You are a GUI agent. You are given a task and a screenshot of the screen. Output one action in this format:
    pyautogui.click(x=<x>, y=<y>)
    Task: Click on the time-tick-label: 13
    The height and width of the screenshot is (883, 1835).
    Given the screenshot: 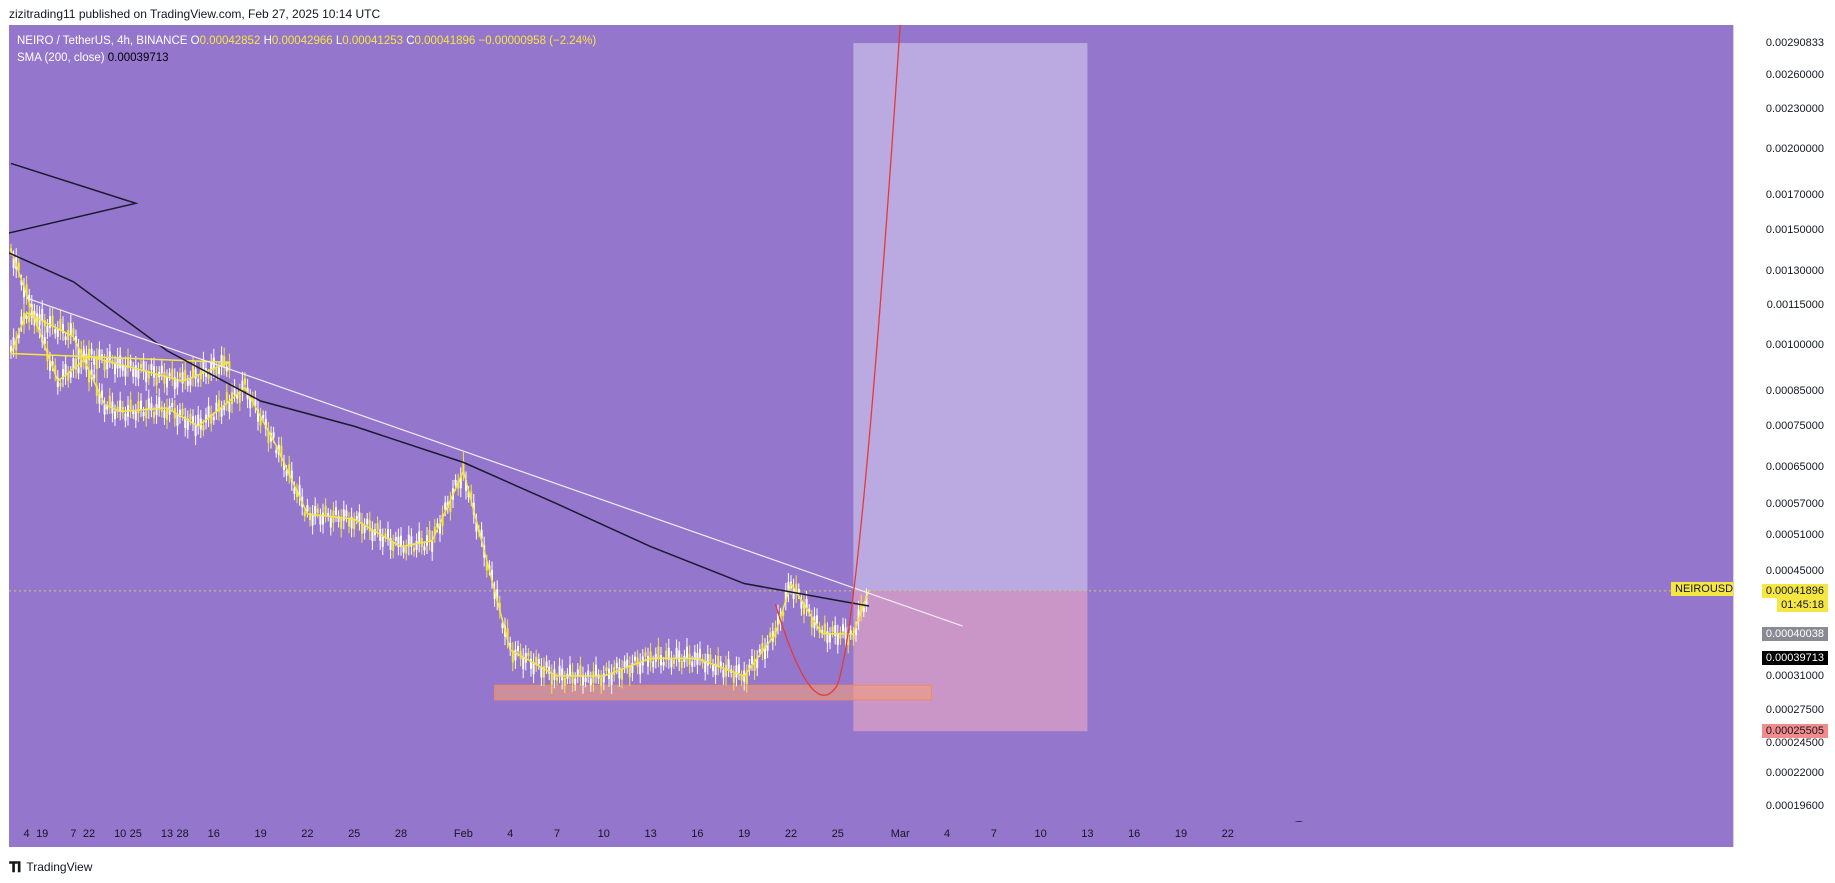 What is the action you would take?
    pyautogui.click(x=650, y=834)
    